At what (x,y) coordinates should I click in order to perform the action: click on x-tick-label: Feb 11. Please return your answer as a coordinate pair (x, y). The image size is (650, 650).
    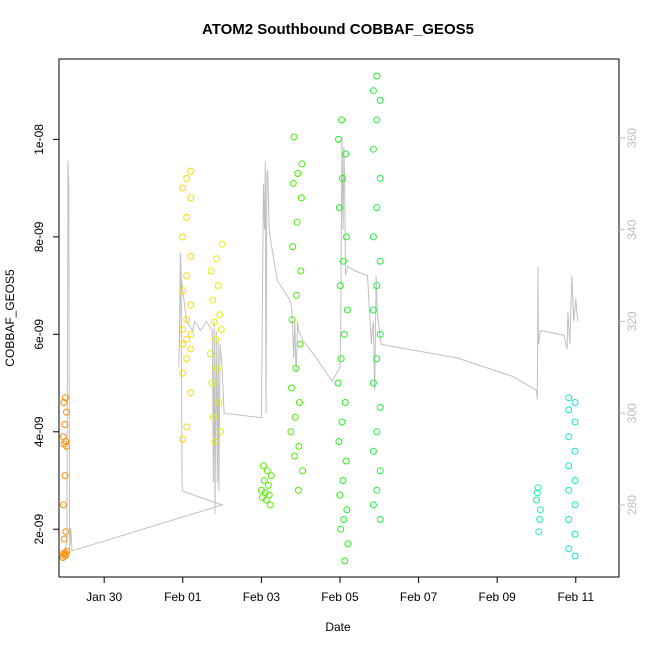
    Looking at the image, I should click on (576, 597).